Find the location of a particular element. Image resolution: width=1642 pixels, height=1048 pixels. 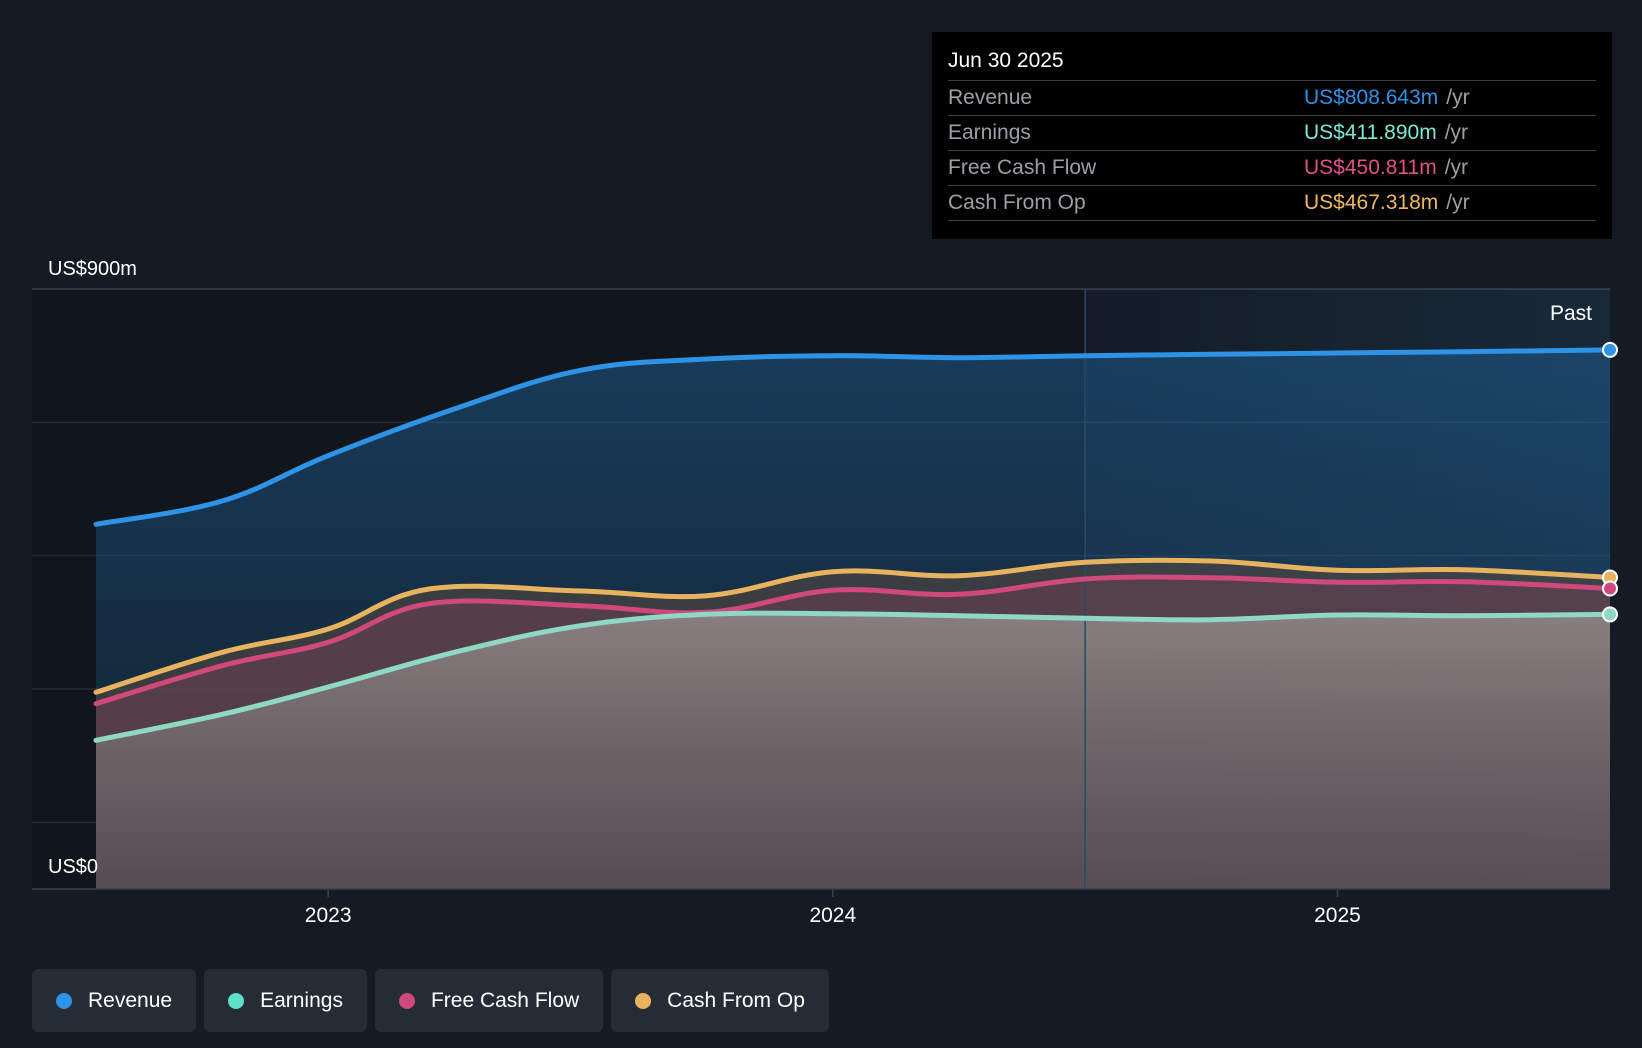

legend-item-revenue: Revenue is located at coordinates (114, 1000).